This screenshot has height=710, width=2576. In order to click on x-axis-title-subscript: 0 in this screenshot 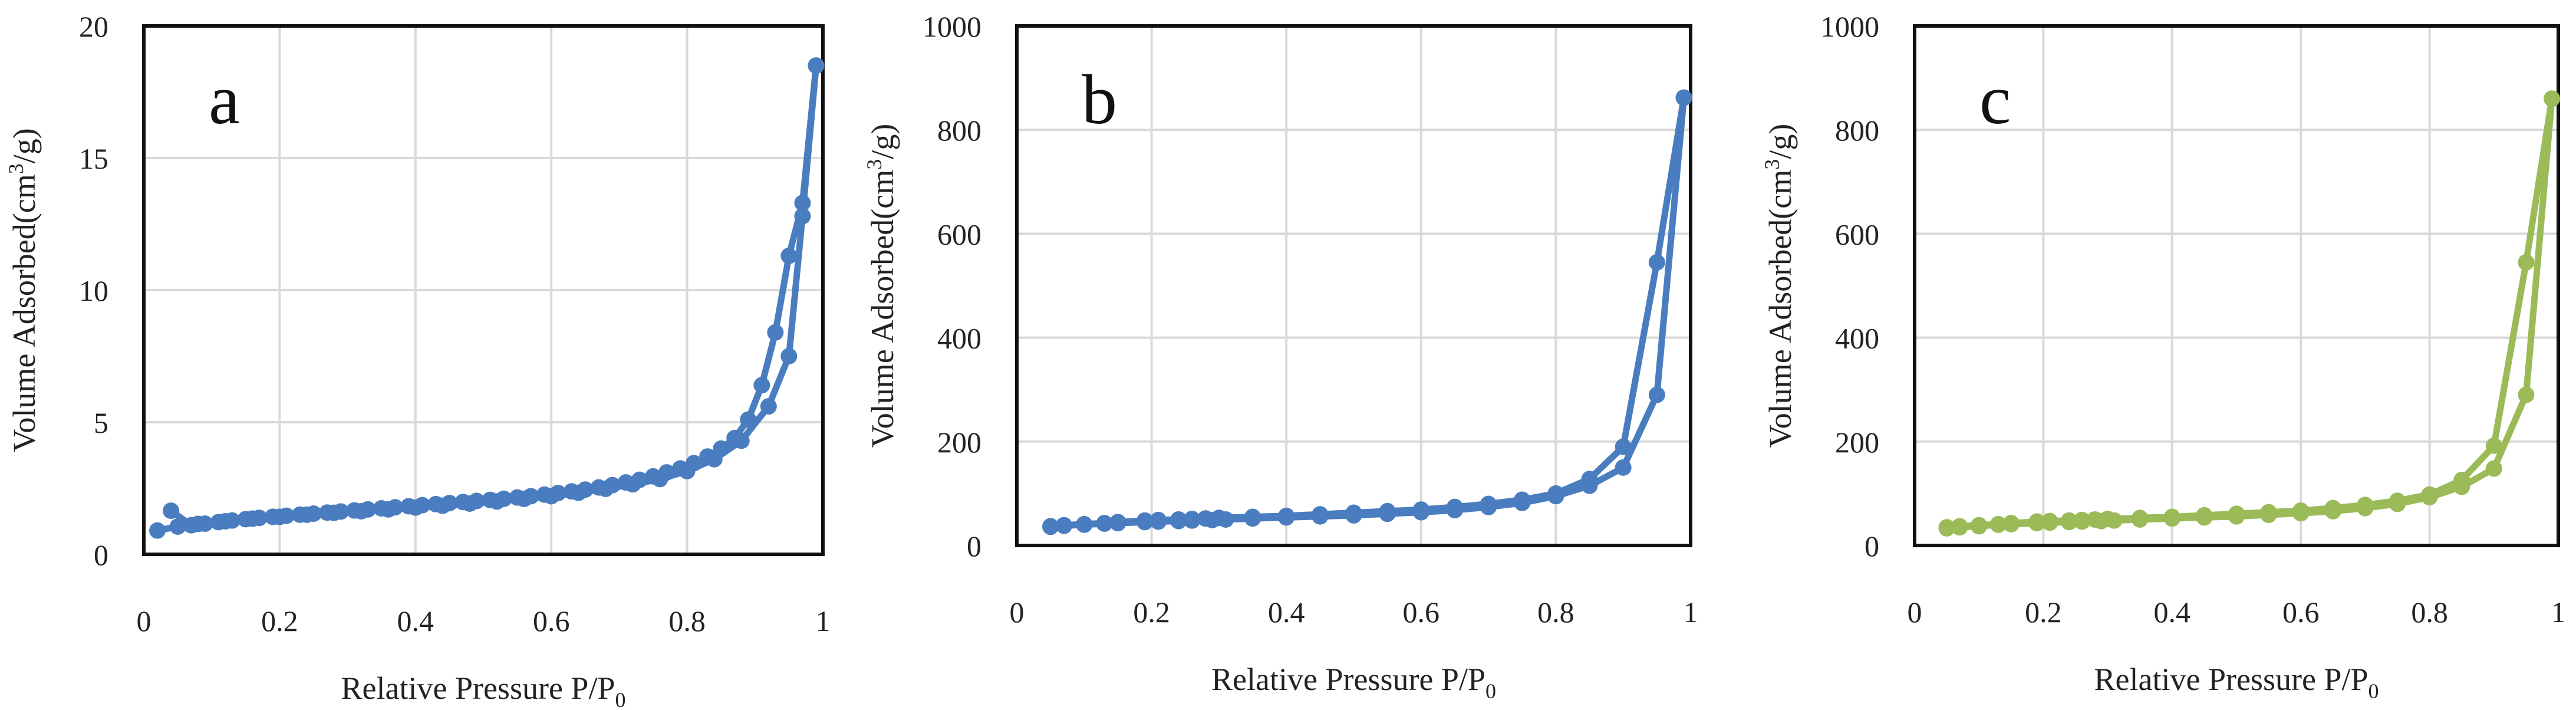, I will do `click(620, 699)`.